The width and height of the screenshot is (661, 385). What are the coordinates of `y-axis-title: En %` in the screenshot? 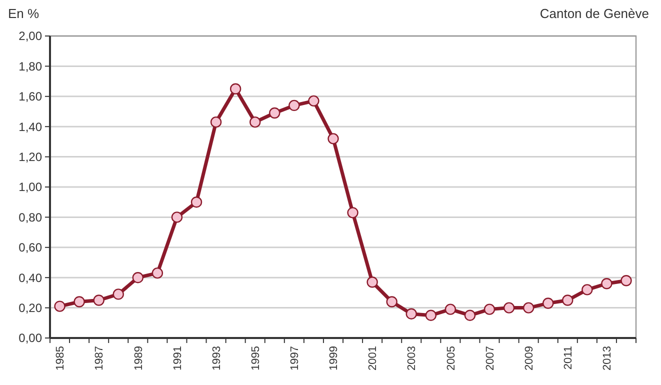 It's located at (24, 13).